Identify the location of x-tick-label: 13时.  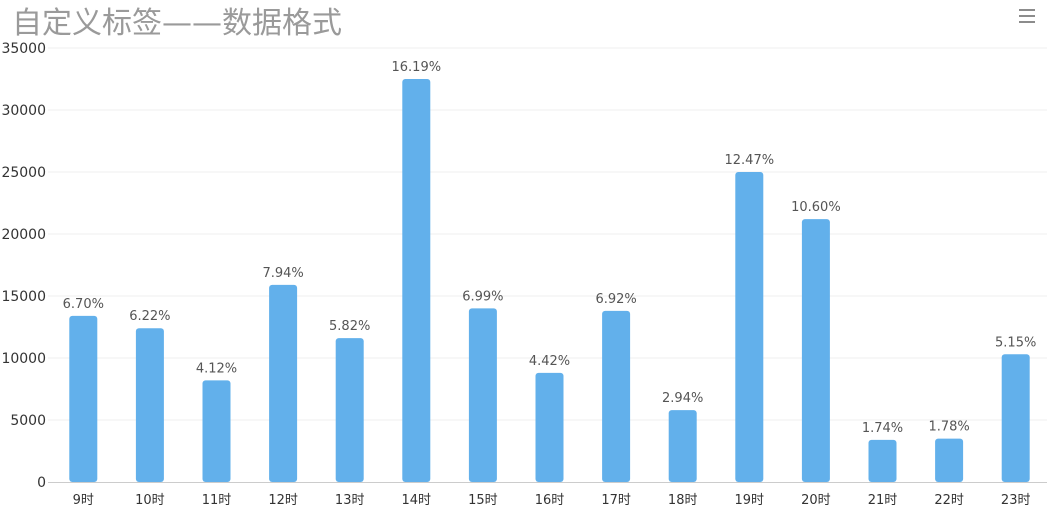
(350, 500).